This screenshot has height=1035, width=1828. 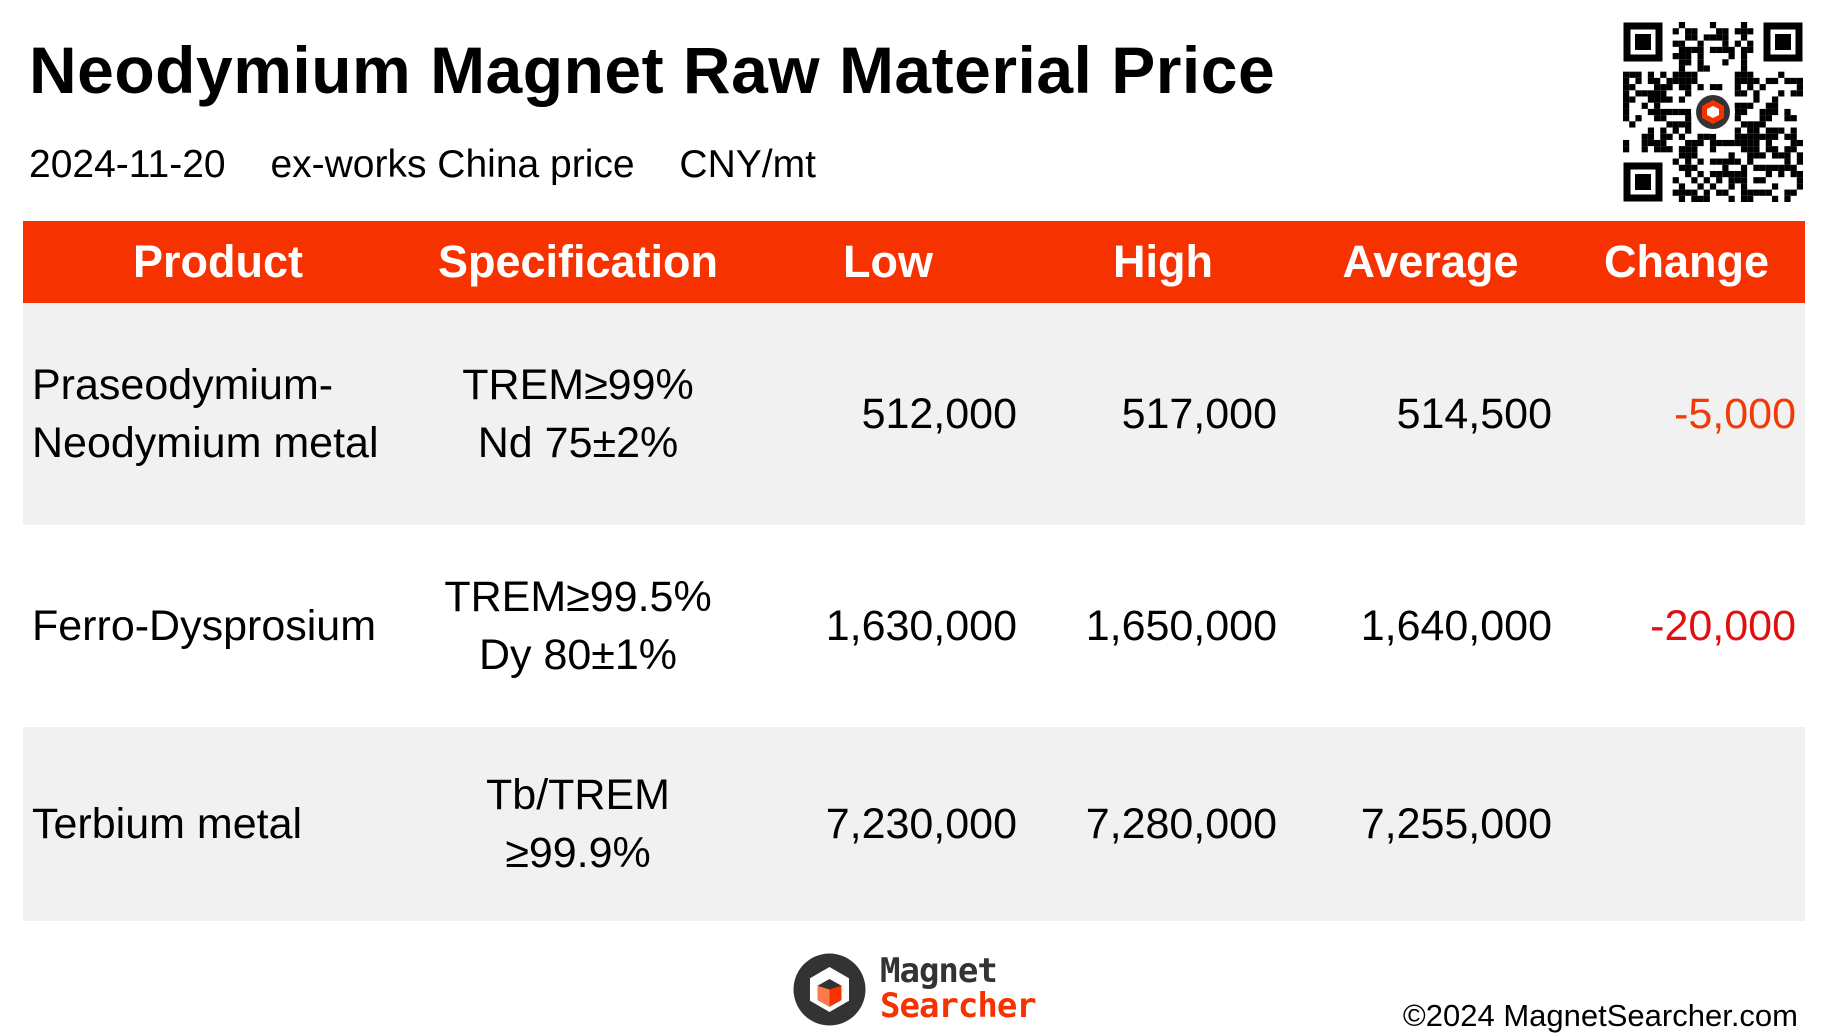 What do you see at coordinates (747, 164) in the screenshot?
I see `price-unit: CNY/mt` at bounding box center [747, 164].